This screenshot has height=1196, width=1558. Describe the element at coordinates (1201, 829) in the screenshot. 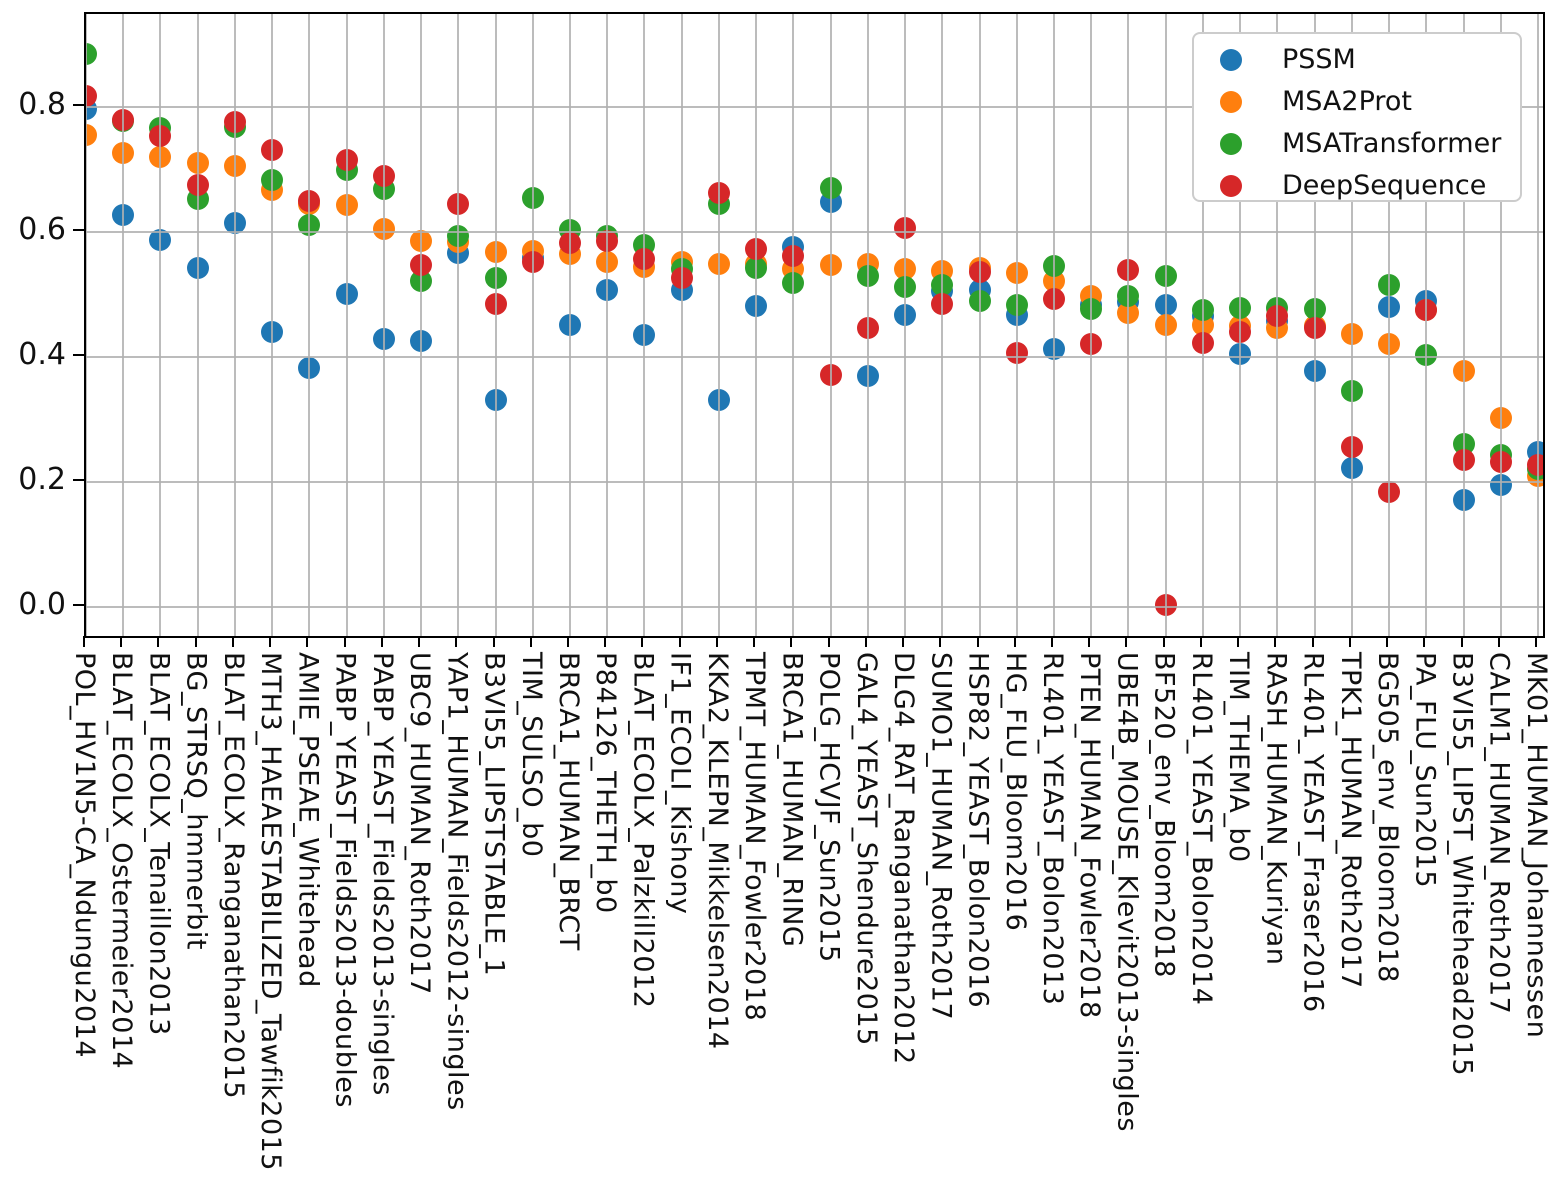

I see `x-tick-label: RL401_YEAST_Bolon2014` at that location.